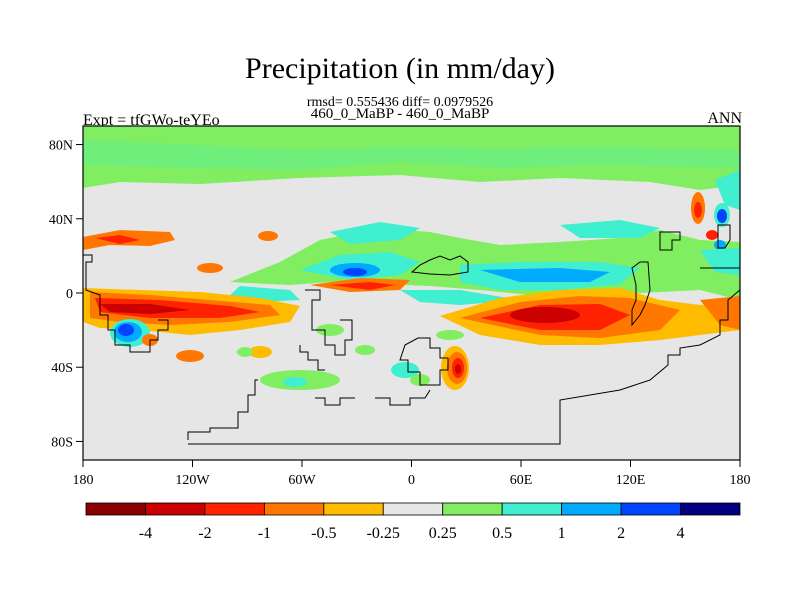  What do you see at coordinates (724, 118) in the screenshot?
I see `season-label: ANN` at bounding box center [724, 118].